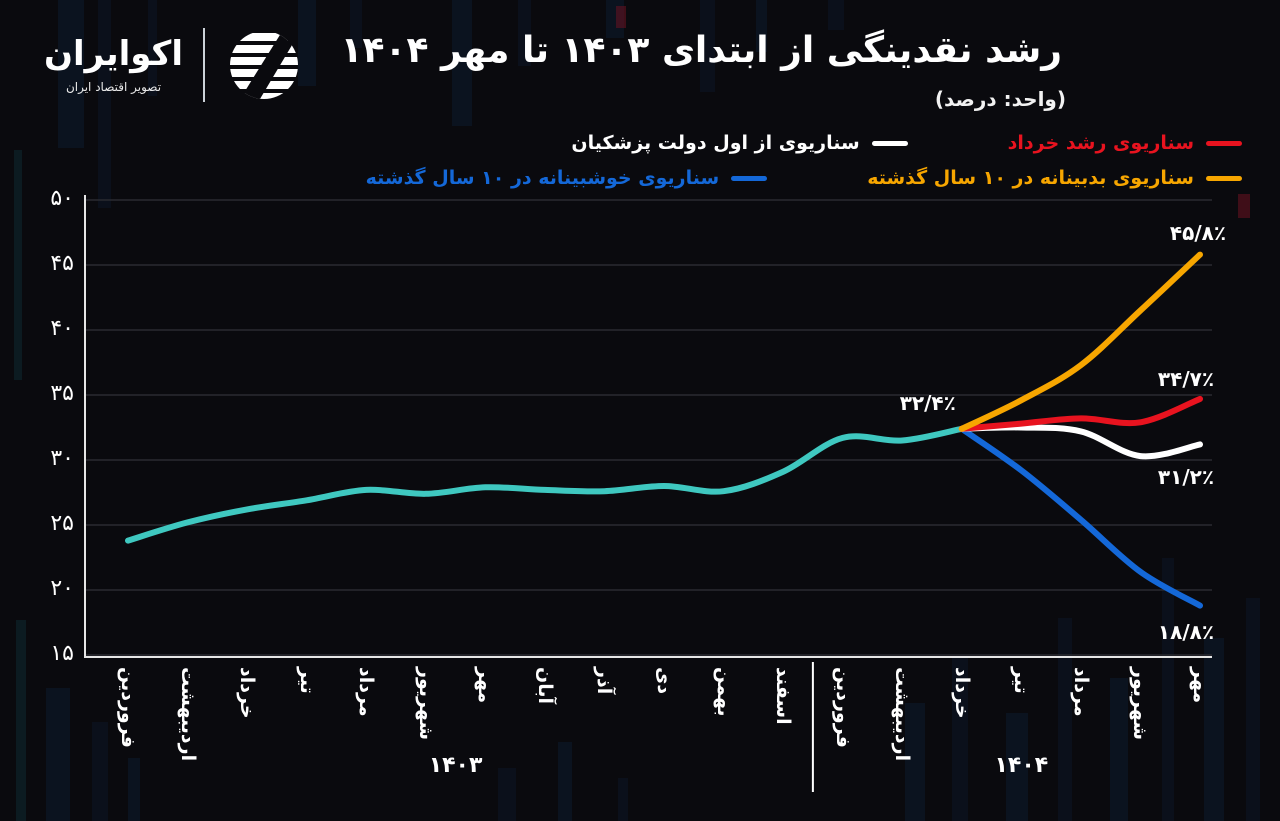 The image size is (1280, 821). I want to click on legend-item: سناریوی بدبینانه در ۱۰ سال گذشته, so click(1054, 178).